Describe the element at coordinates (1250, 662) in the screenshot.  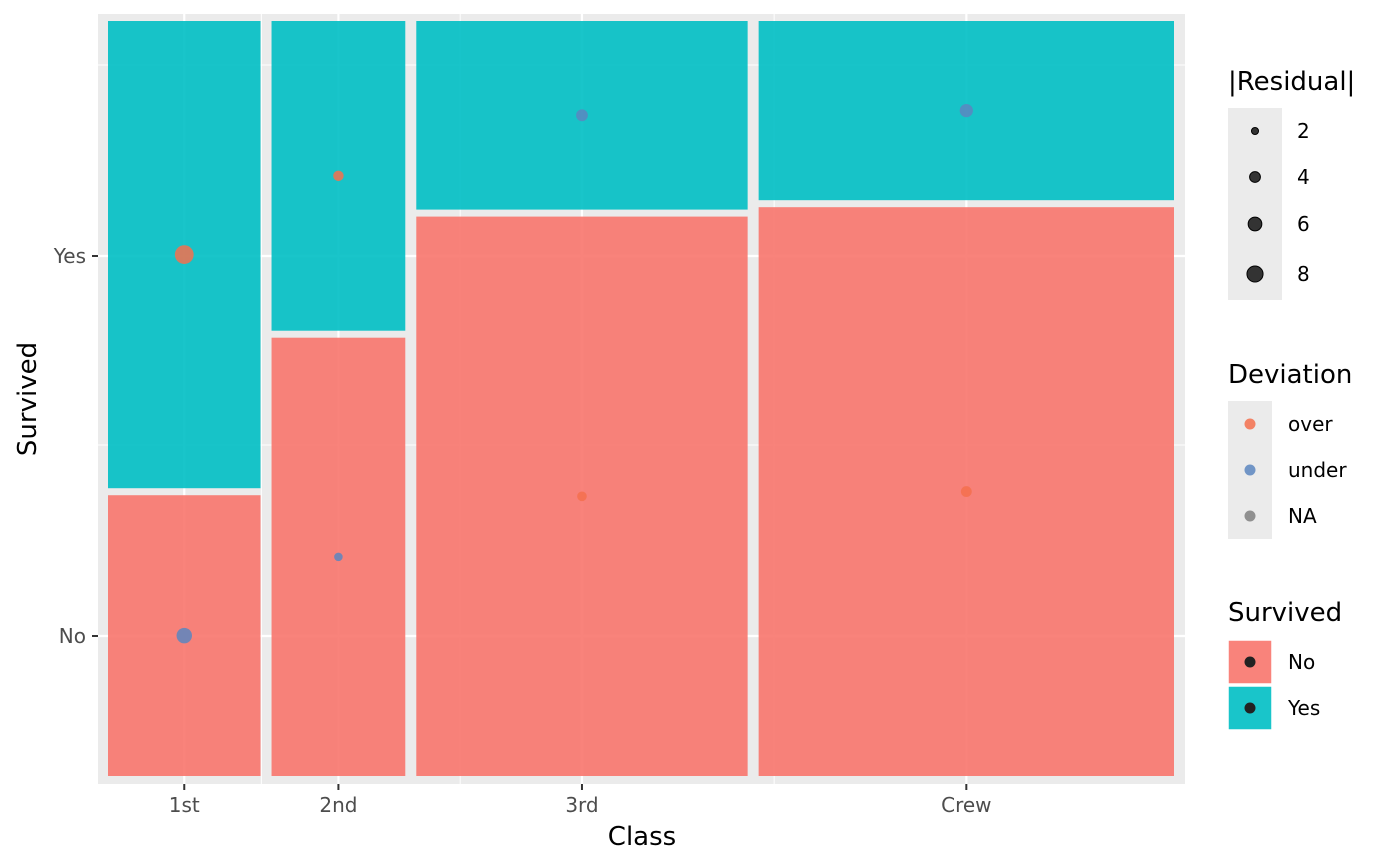
I see `legend-survived-dot-no` at that location.